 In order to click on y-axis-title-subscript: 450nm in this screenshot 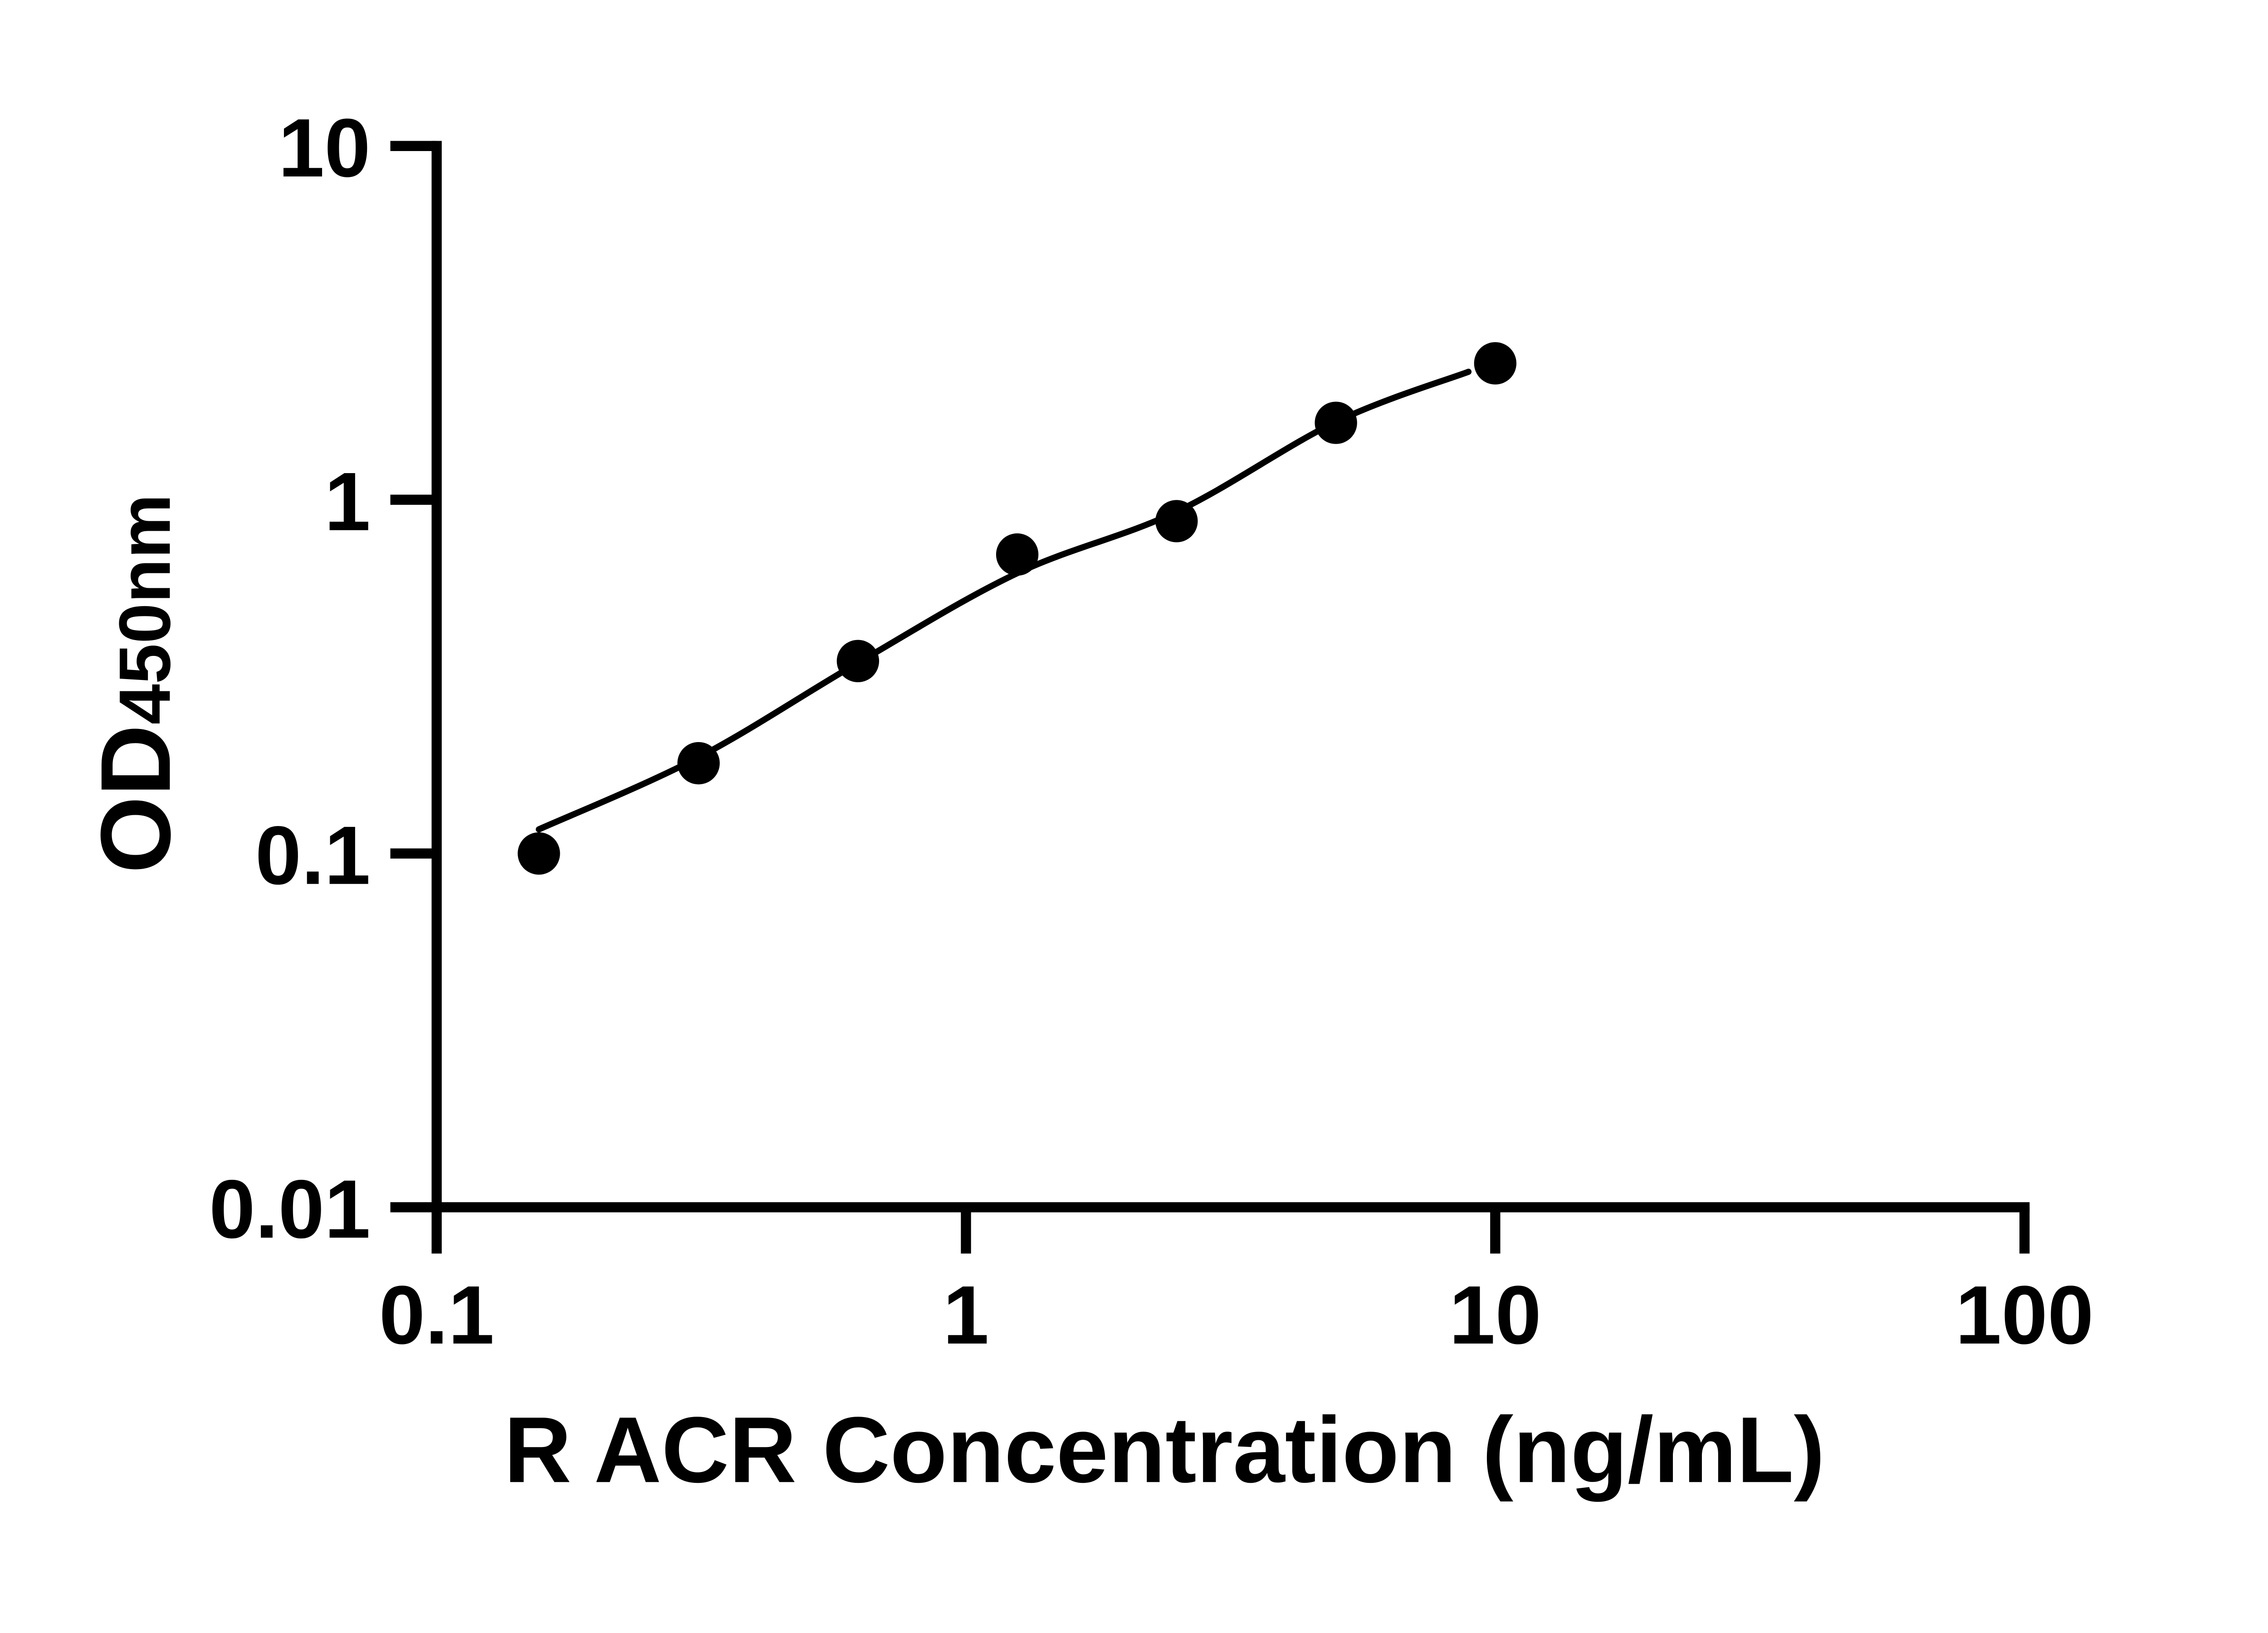, I will do `click(144, 609)`.